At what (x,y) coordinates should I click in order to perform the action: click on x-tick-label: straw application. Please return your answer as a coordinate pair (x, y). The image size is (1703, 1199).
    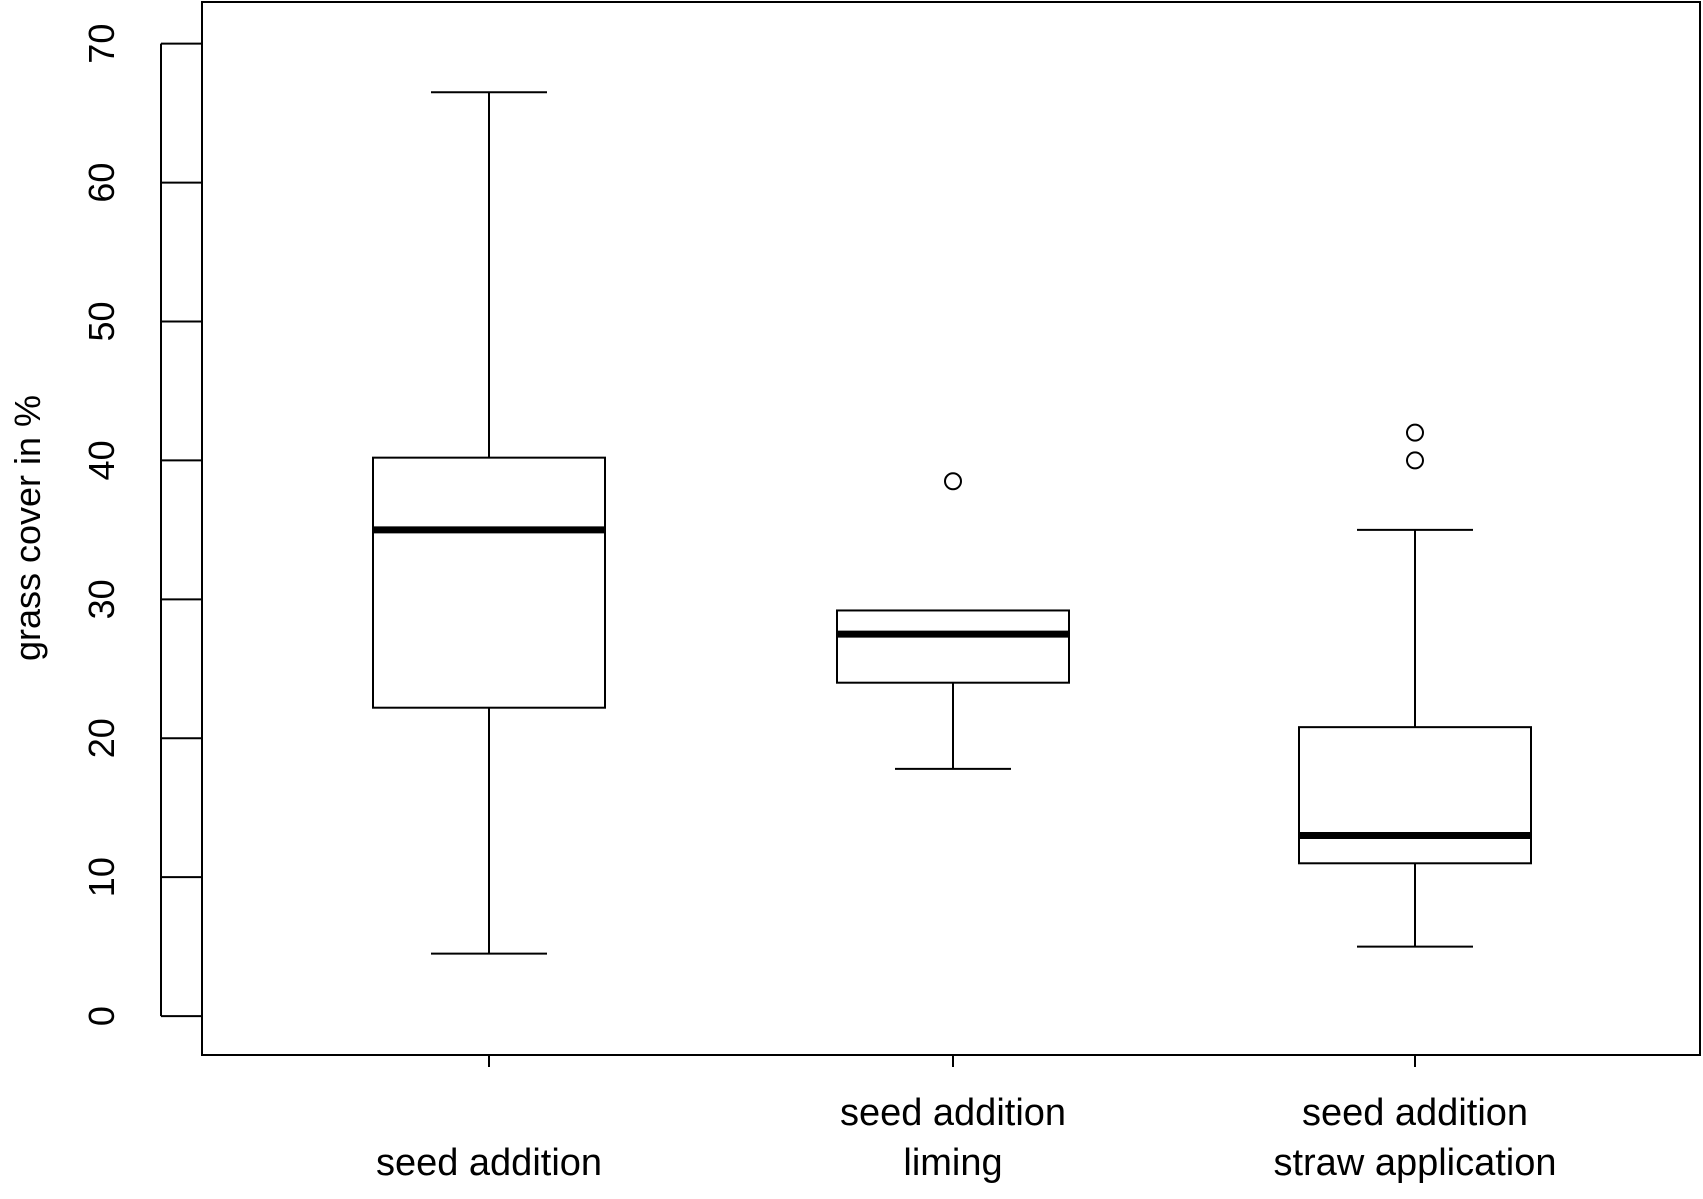
    Looking at the image, I should click on (1414, 1163).